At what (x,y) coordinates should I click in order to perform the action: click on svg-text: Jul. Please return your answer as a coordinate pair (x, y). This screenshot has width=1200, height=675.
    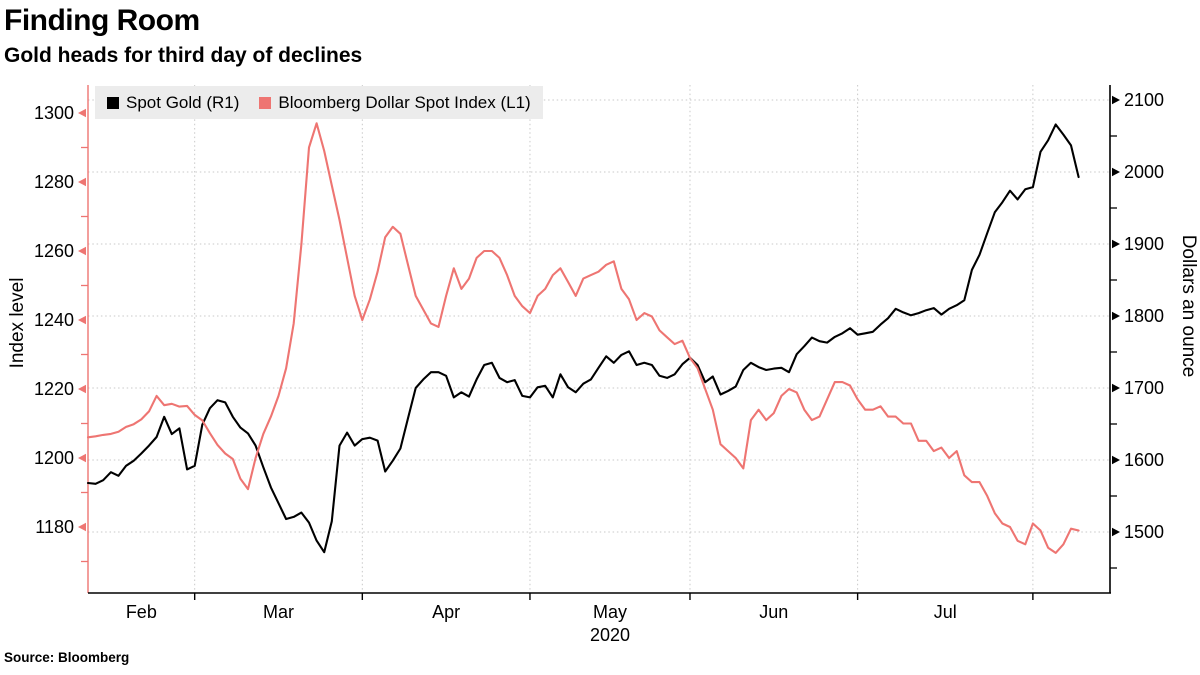
    Looking at the image, I should click on (945, 612).